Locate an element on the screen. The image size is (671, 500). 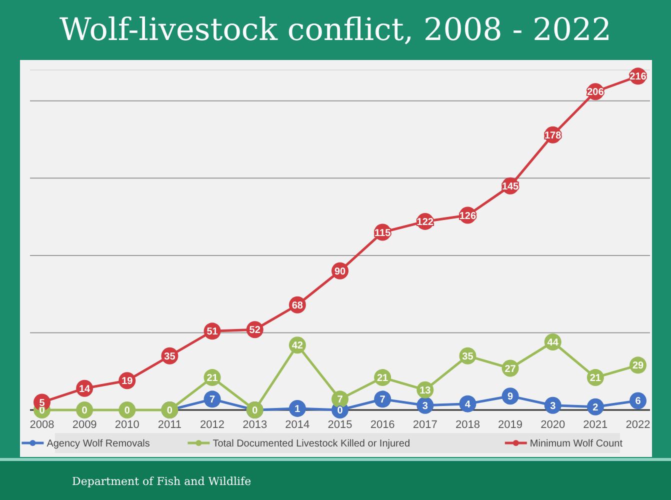
data-label: 29 is located at coordinates (638, 366).